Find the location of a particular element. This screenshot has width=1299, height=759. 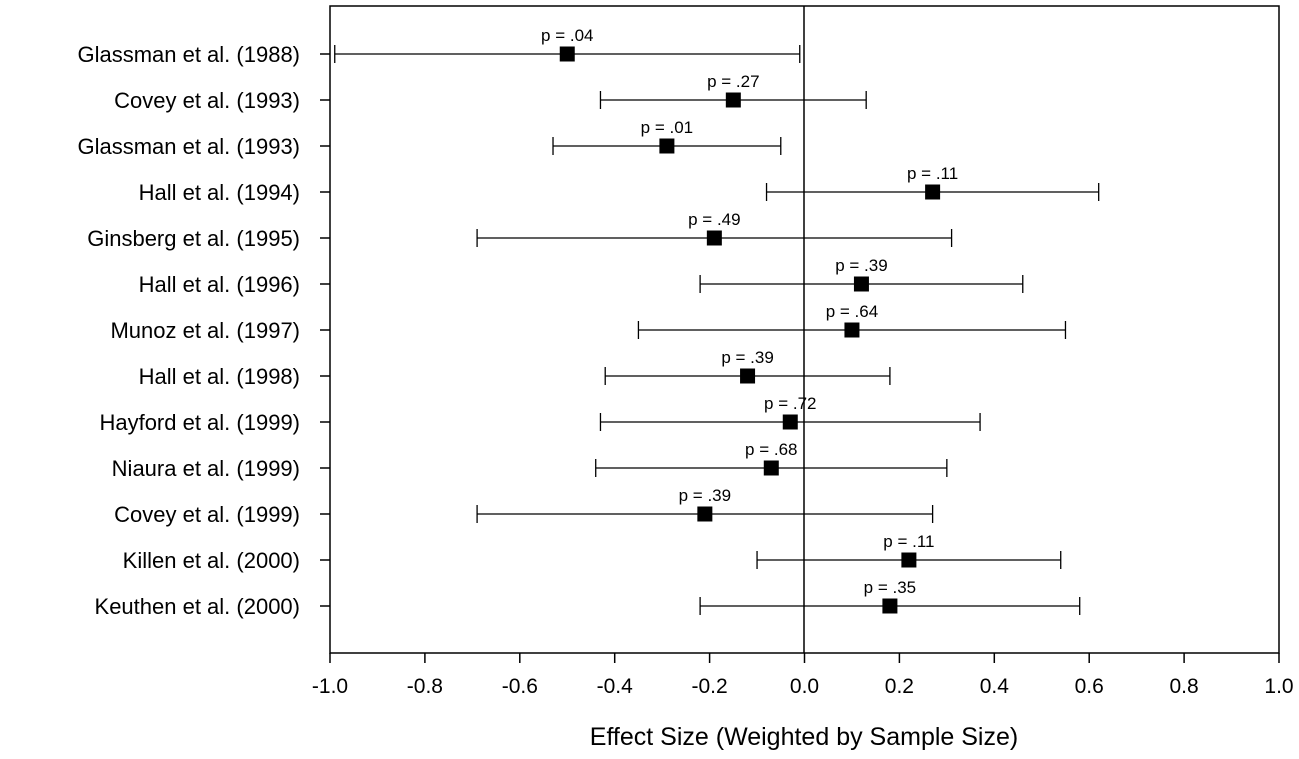

p-value-label: p = .49 is located at coordinates (714, 219).